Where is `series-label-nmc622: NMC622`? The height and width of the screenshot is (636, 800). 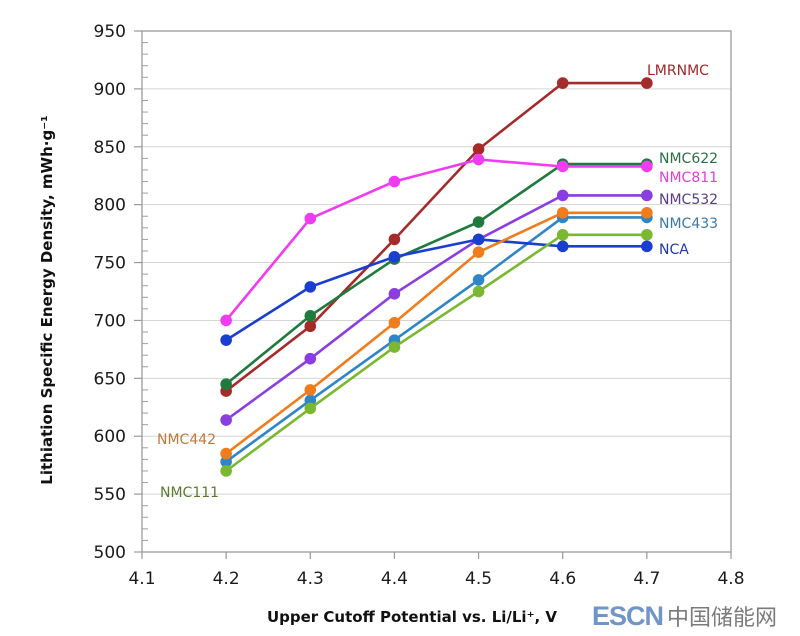 series-label-nmc622: NMC622 is located at coordinates (688, 159).